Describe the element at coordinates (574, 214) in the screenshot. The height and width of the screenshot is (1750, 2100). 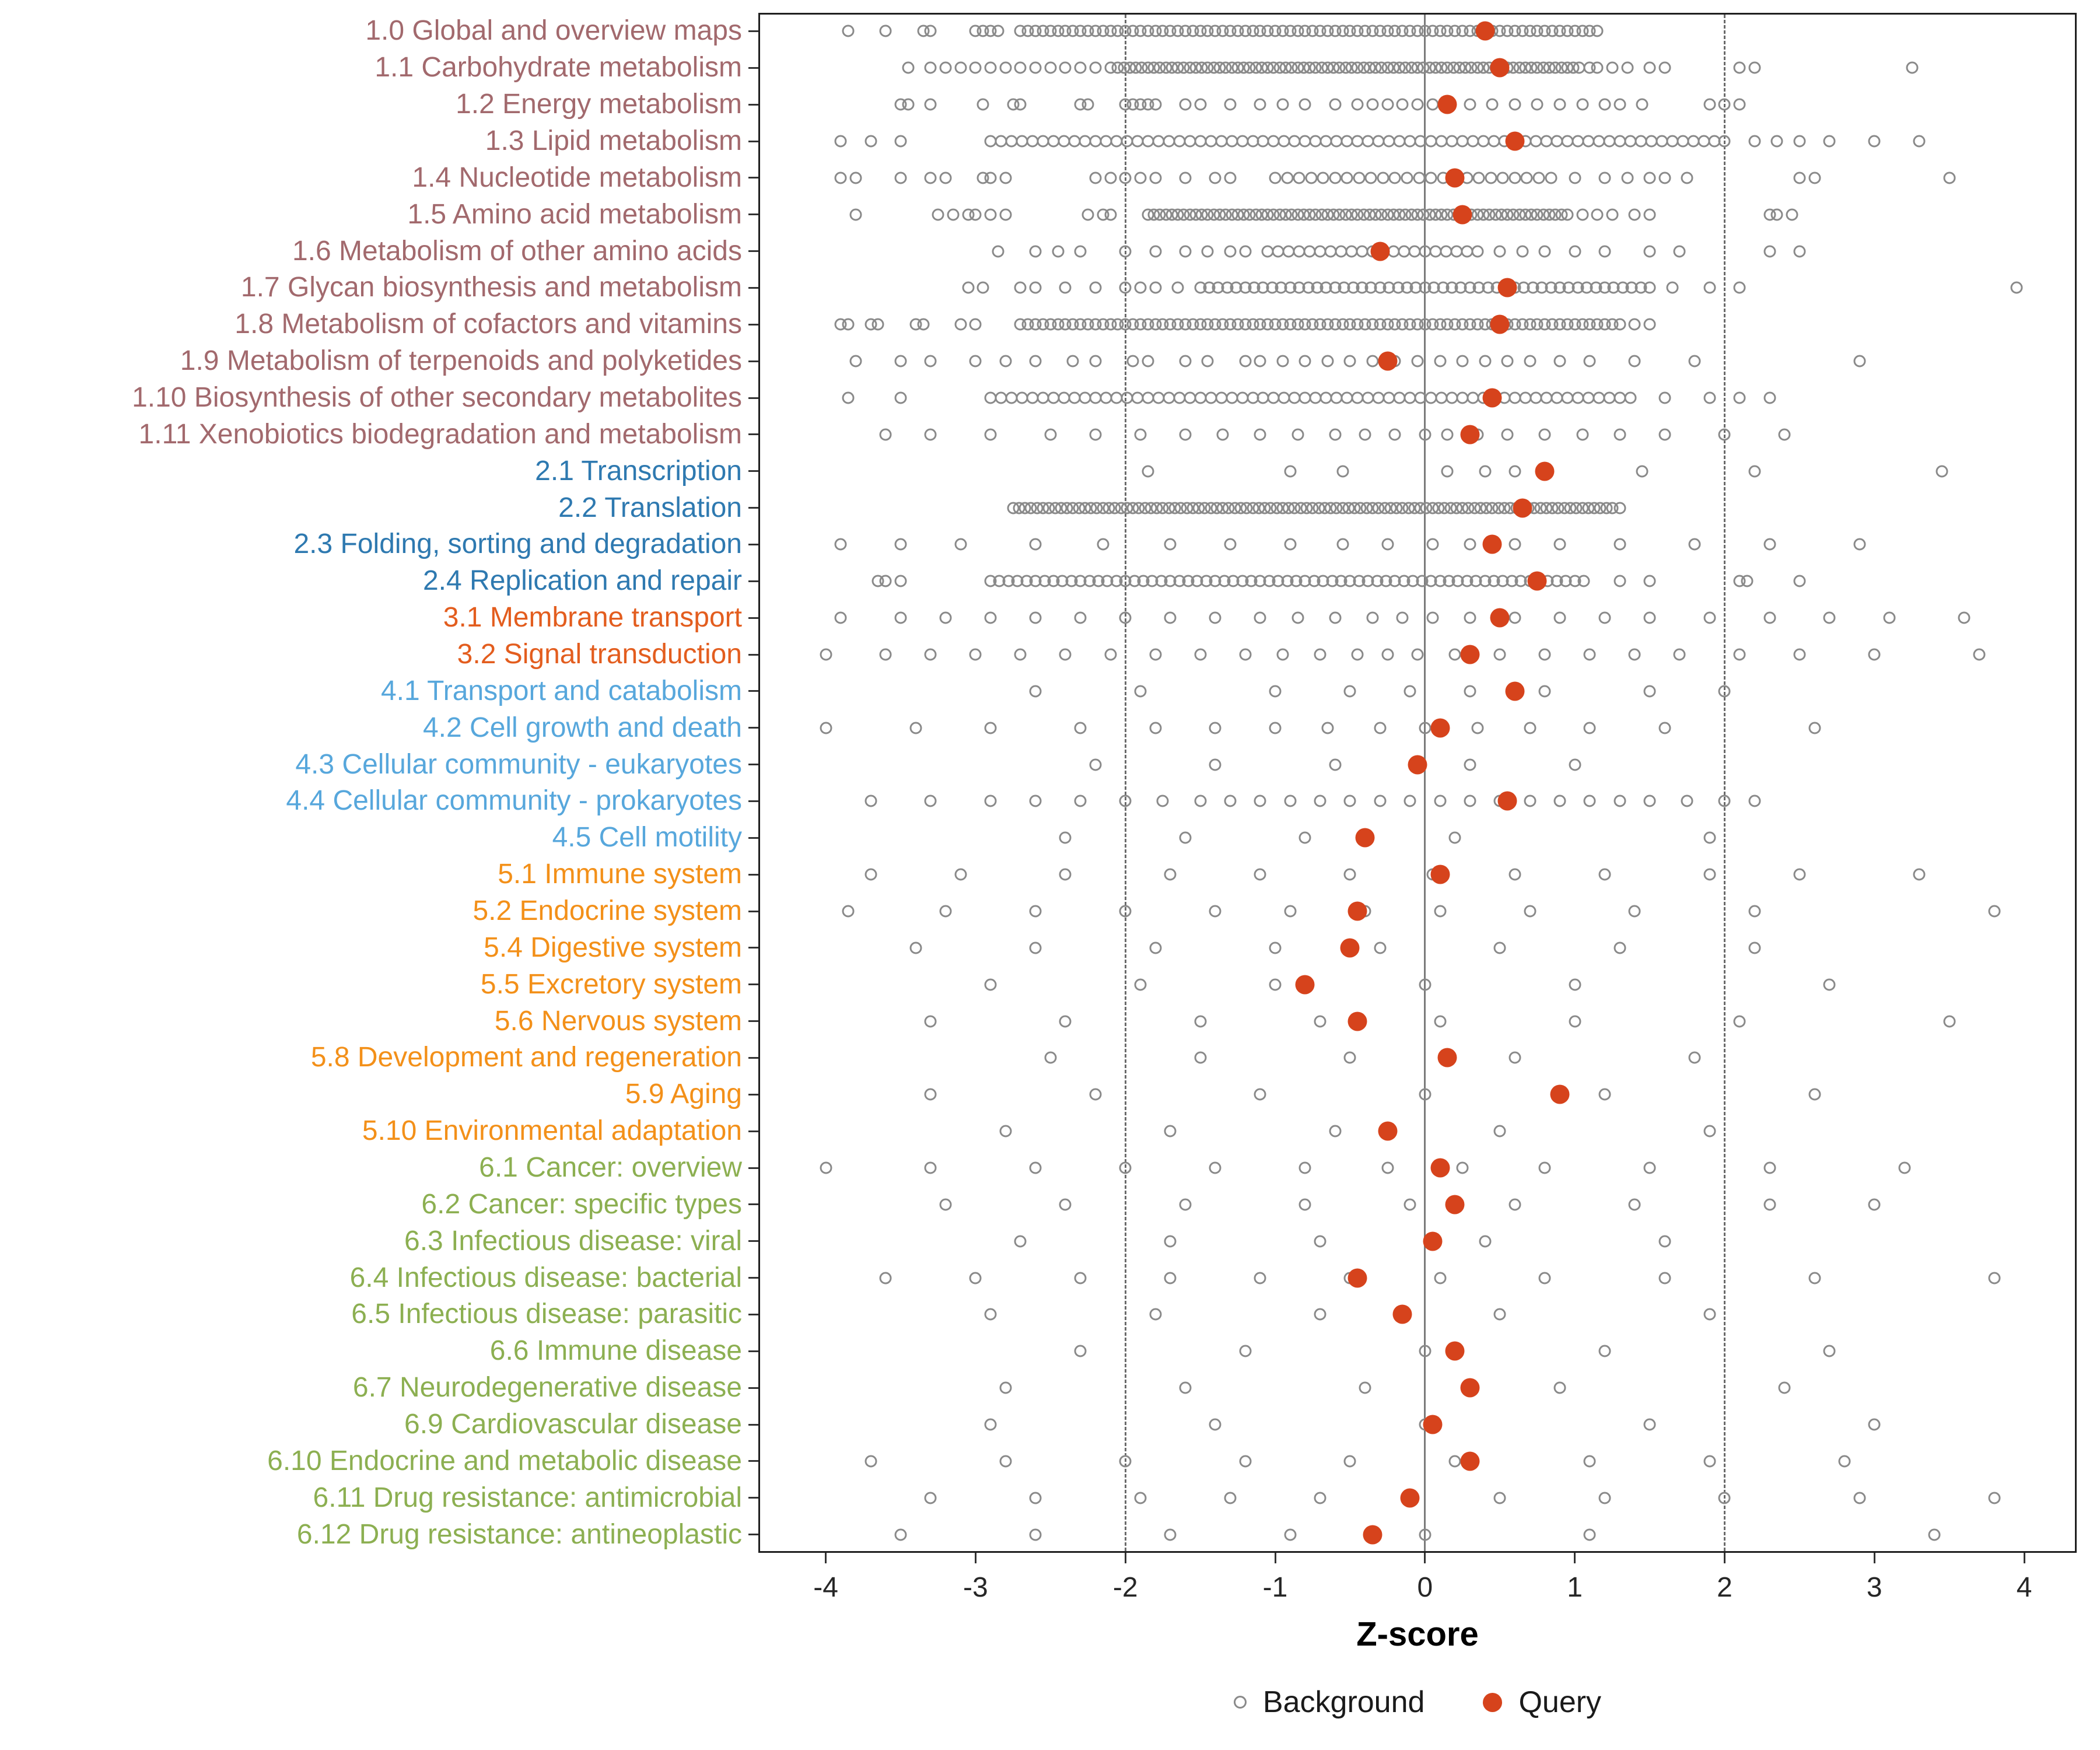
I see `category-label: 1.5 Amino acid metabolism` at that location.